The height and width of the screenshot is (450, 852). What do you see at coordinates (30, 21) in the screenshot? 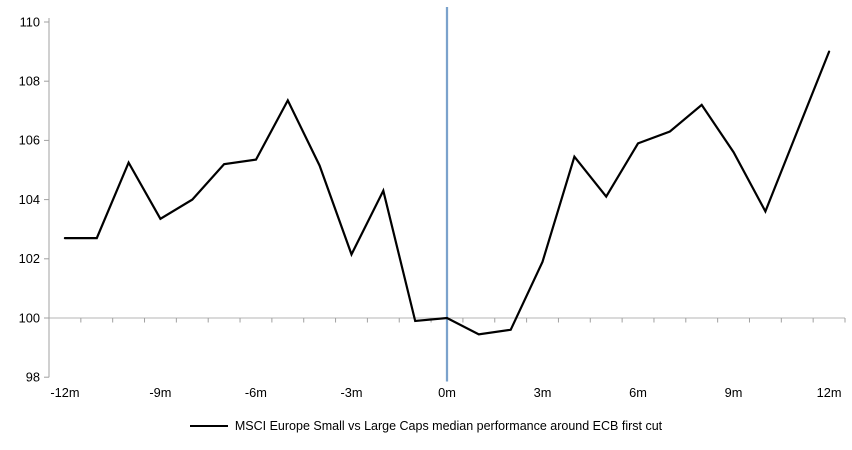
I see `y-axis-label: 110` at bounding box center [30, 21].